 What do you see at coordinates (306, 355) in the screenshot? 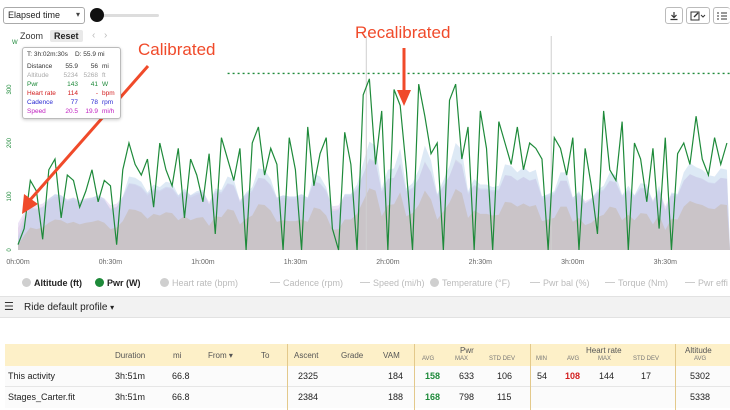
I see `col-ascent: Ascent` at bounding box center [306, 355].